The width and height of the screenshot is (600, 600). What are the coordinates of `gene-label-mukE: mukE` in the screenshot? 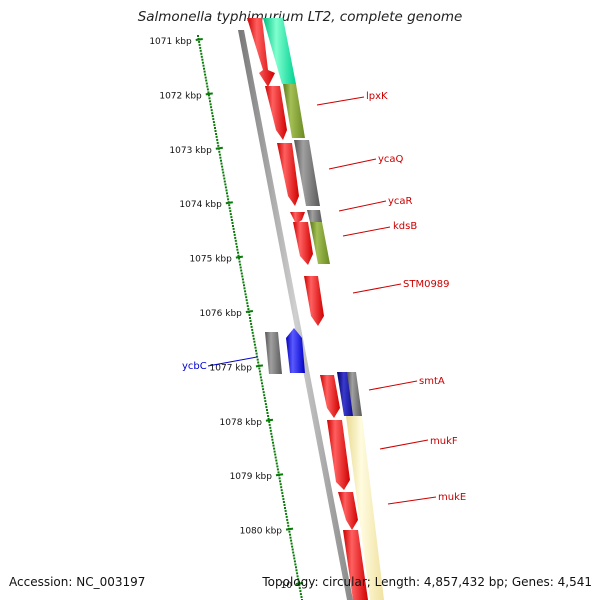 It's located at (452, 497).